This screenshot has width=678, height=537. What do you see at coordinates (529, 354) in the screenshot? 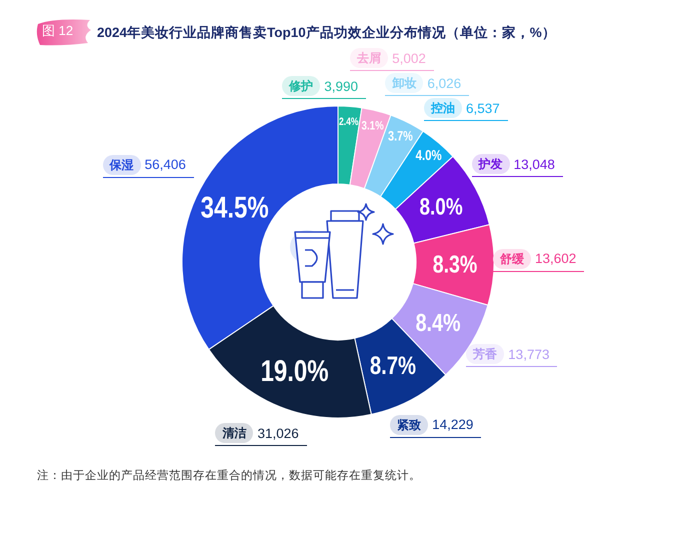
I see `data-label: 13,773` at bounding box center [529, 354].